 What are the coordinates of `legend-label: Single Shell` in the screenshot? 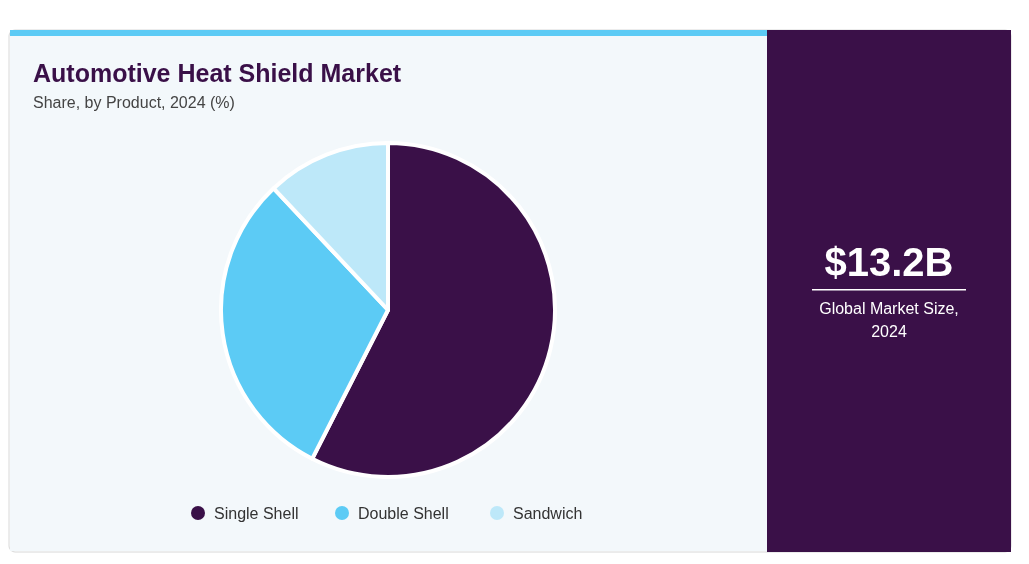 It's located at (256, 513).